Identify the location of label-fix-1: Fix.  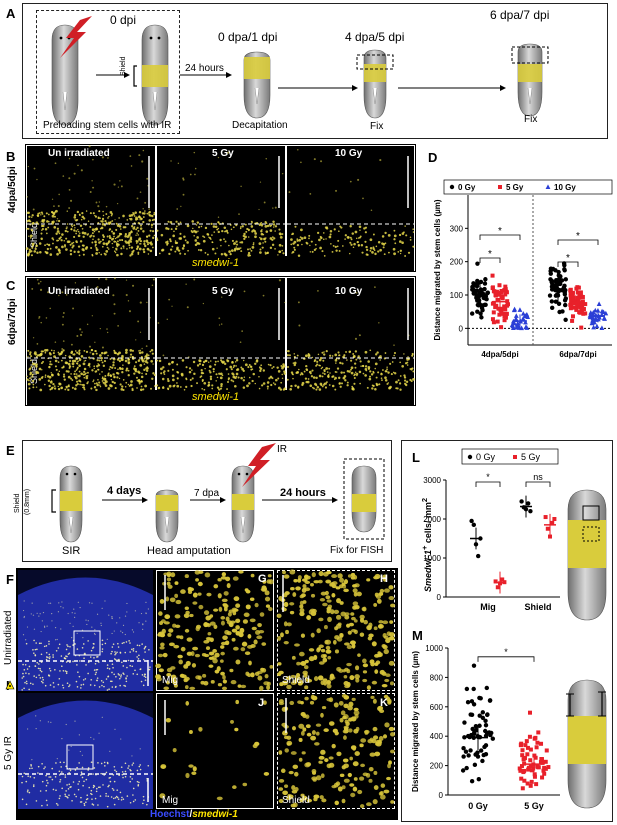
(377, 126).